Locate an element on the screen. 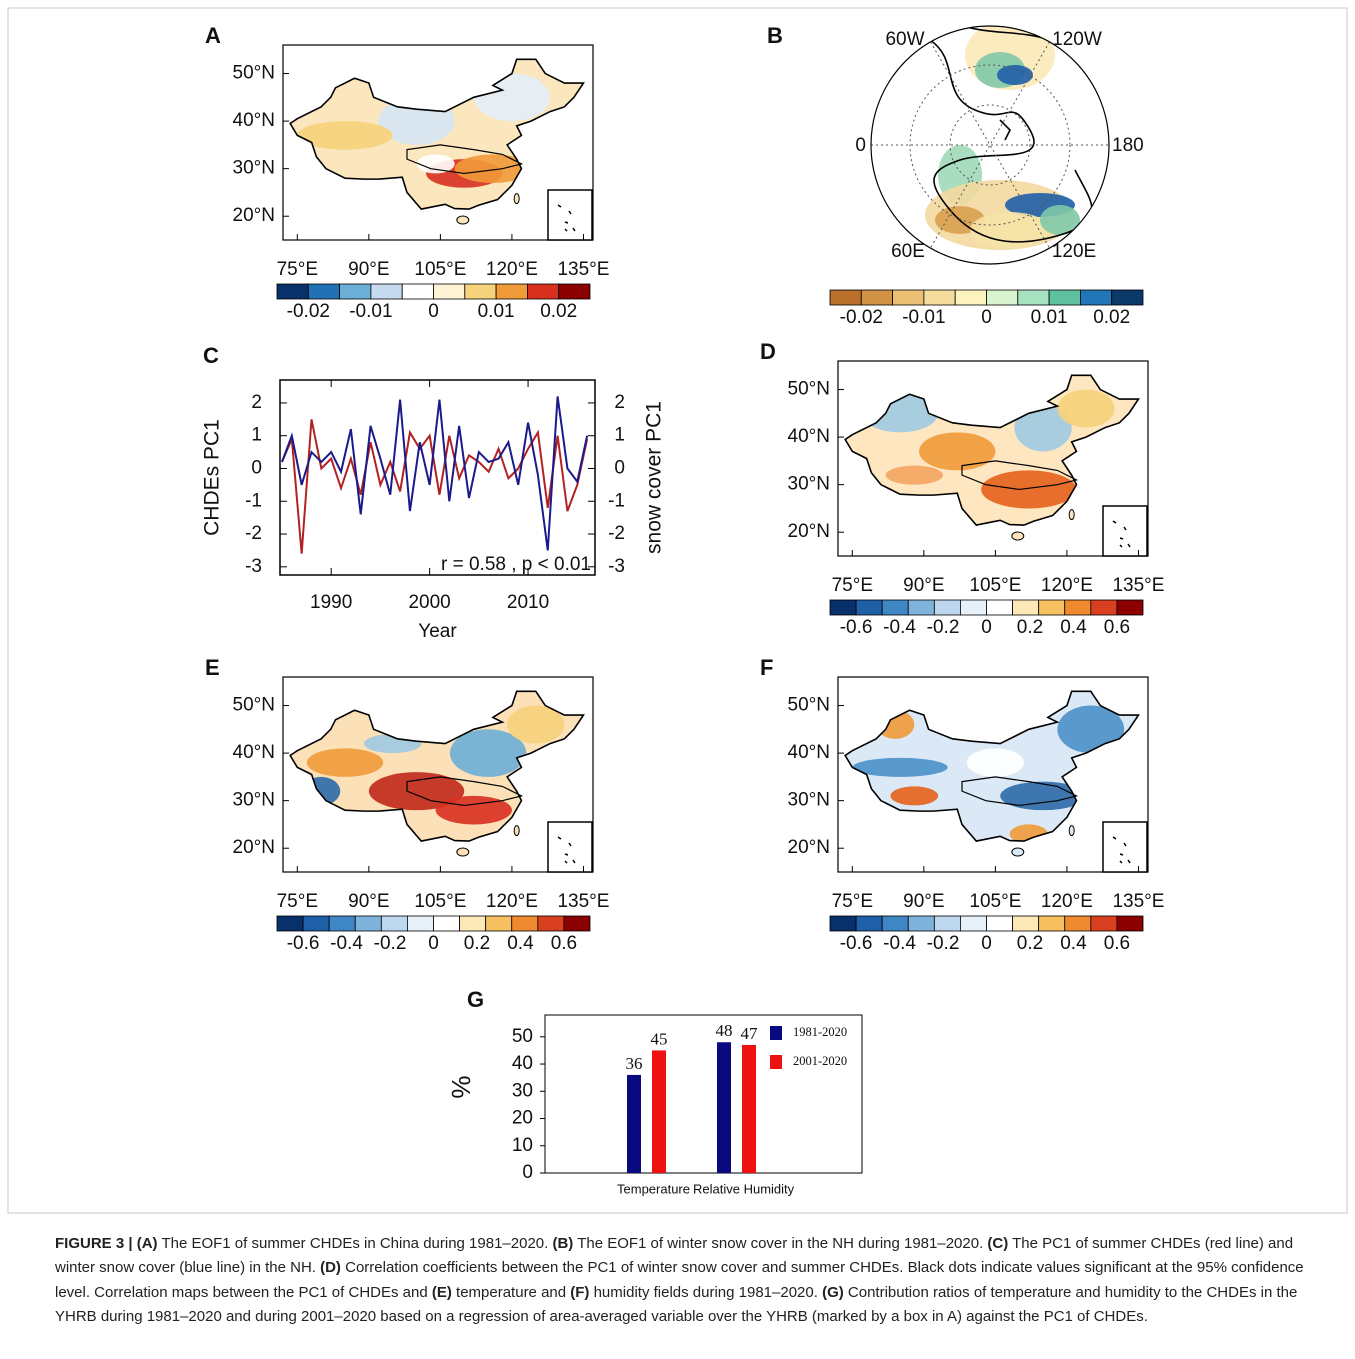 This screenshot has height=1359, width=1355. panel-label: D is located at coordinates (768, 351).